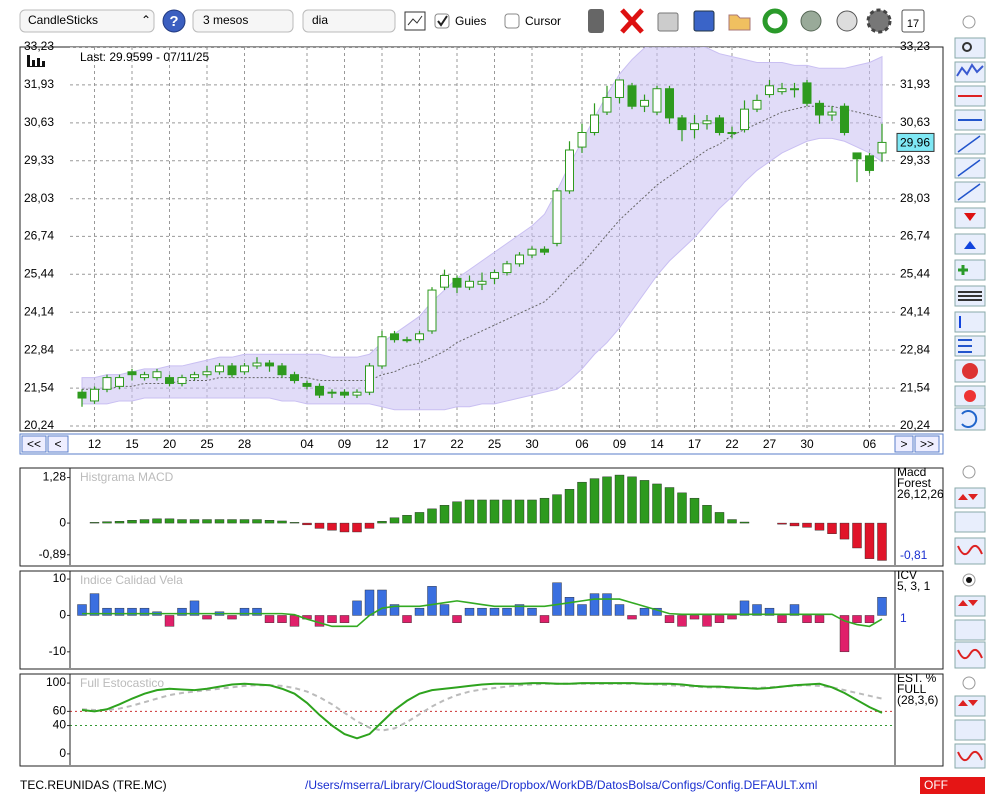 The width and height of the screenshot is (1000, 805). I want to click on sync-icon, so click(811, 21).